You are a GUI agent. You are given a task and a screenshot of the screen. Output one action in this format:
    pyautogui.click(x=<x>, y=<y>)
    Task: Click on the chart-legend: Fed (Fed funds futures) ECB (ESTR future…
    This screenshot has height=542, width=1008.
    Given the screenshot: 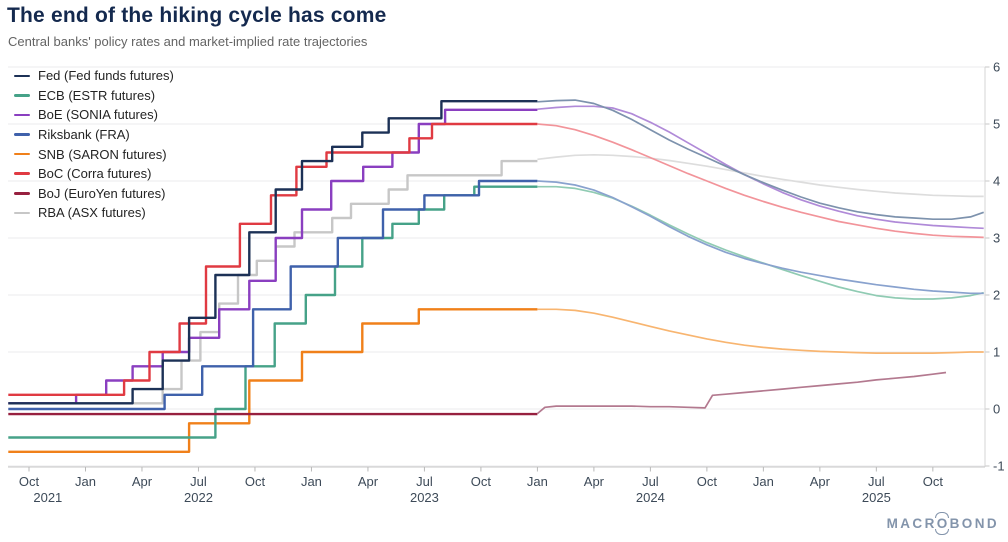 What is the action you would take?
    pyautogui.click(x=94, y=144)
    